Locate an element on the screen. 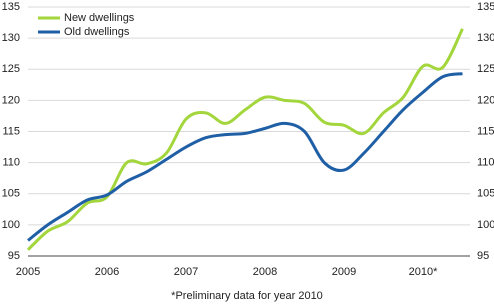 This screenshot has width=494, height=304. y2-tick-label: 95 is located at coordinates (483, 256).